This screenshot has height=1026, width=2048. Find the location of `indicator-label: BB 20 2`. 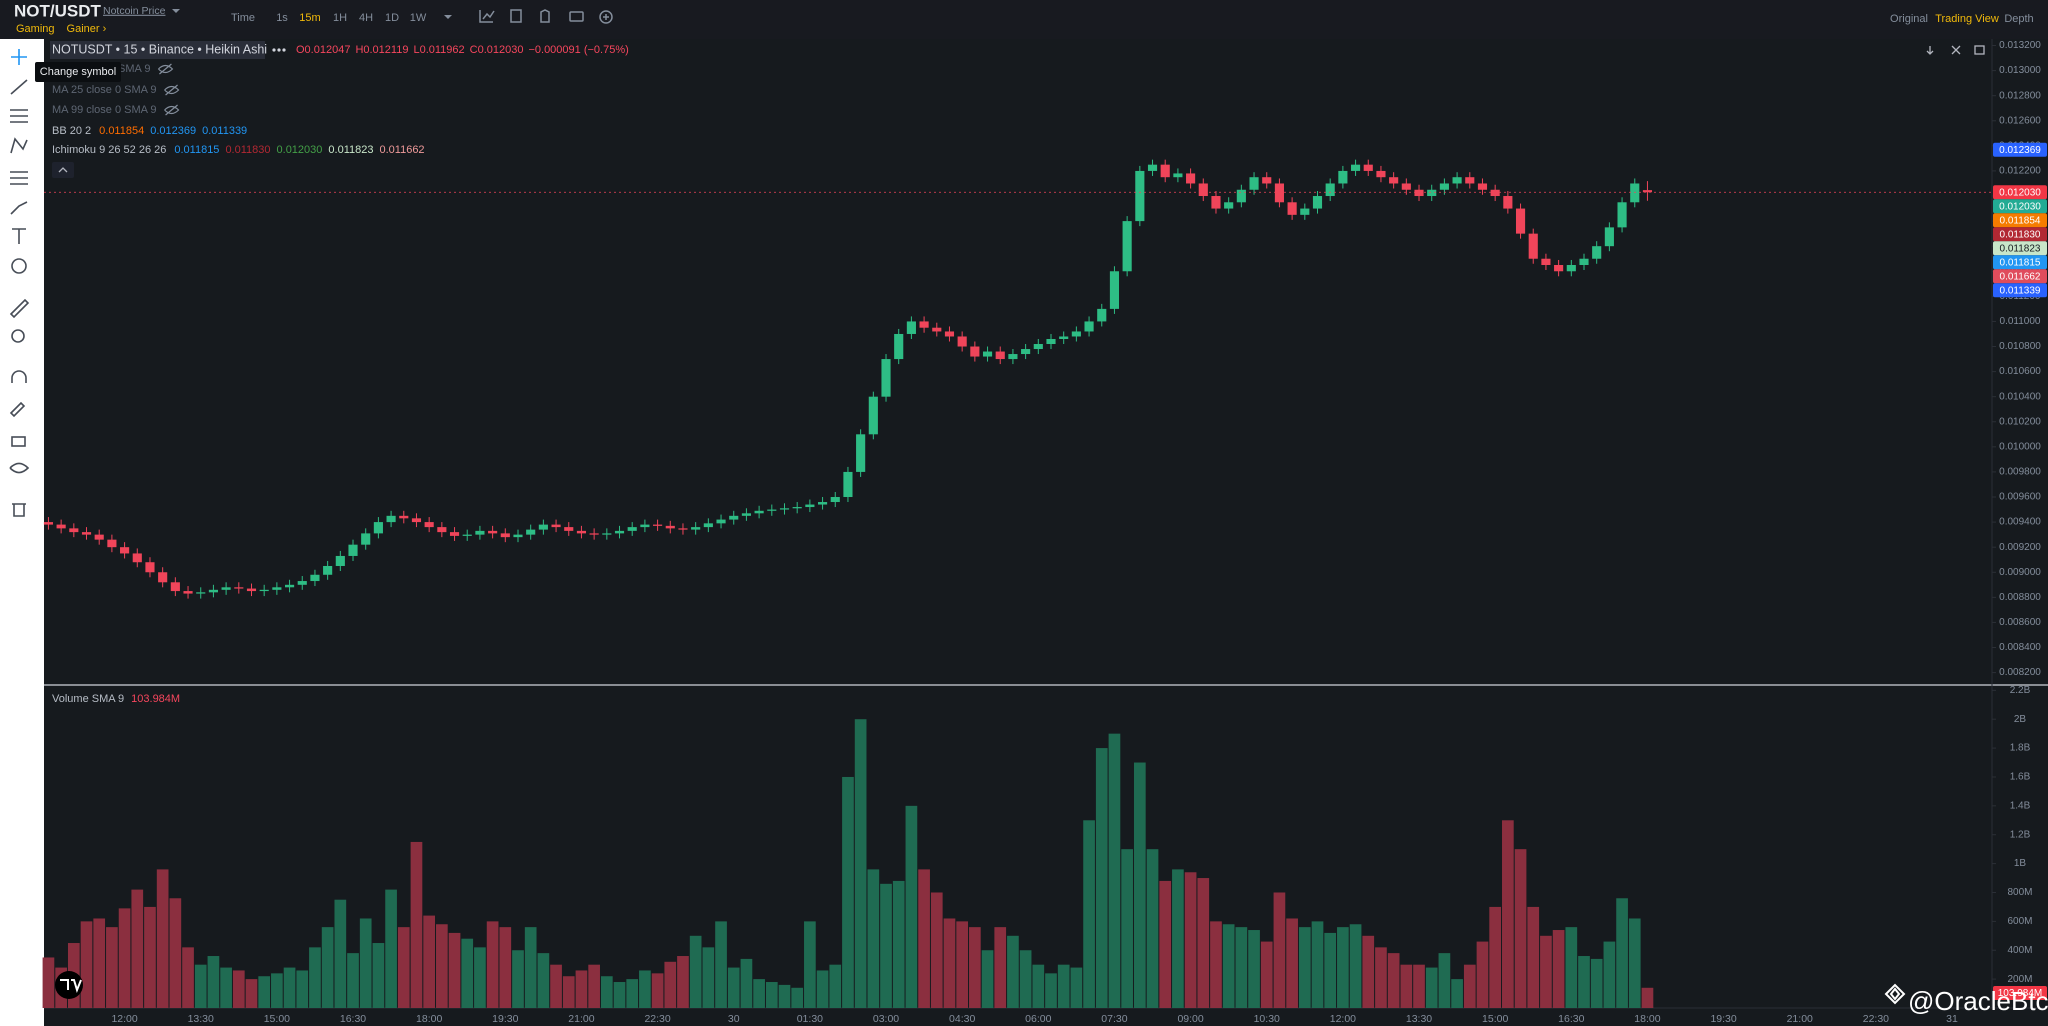

indicator-label: BB 20 2 is located at coordinates (71, 131).